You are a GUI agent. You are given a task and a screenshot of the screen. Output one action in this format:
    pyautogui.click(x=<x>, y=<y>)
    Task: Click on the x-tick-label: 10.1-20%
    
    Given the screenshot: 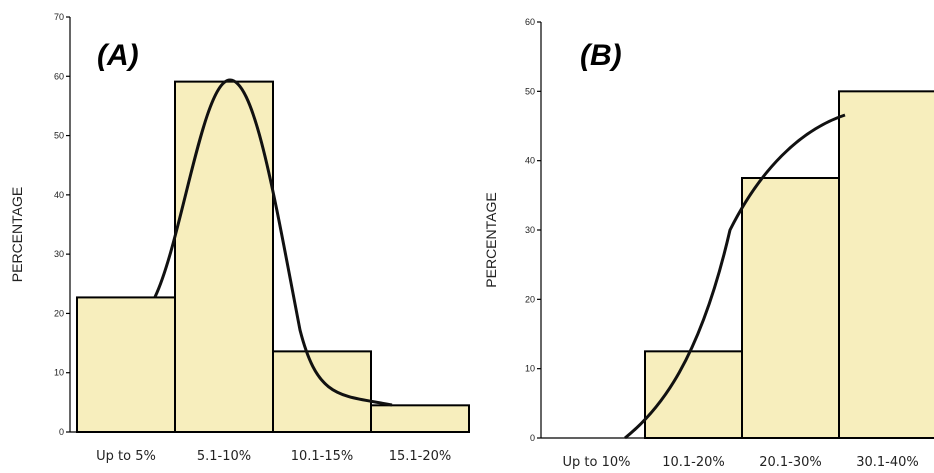 What is the action you would take?
    pyautogui.click(x=693, y=462)
    